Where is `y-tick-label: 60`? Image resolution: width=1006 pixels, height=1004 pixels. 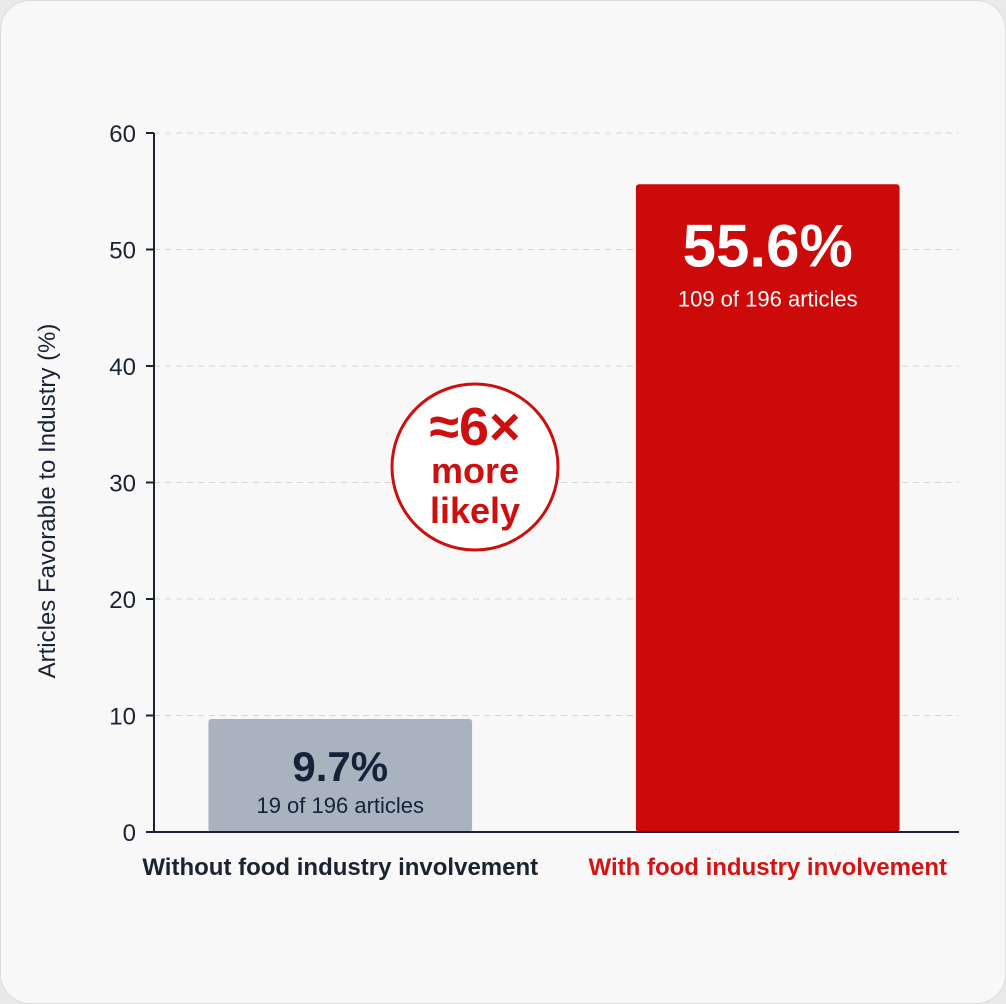 y-tick-label: 60 is located at coordinates (122, 134).